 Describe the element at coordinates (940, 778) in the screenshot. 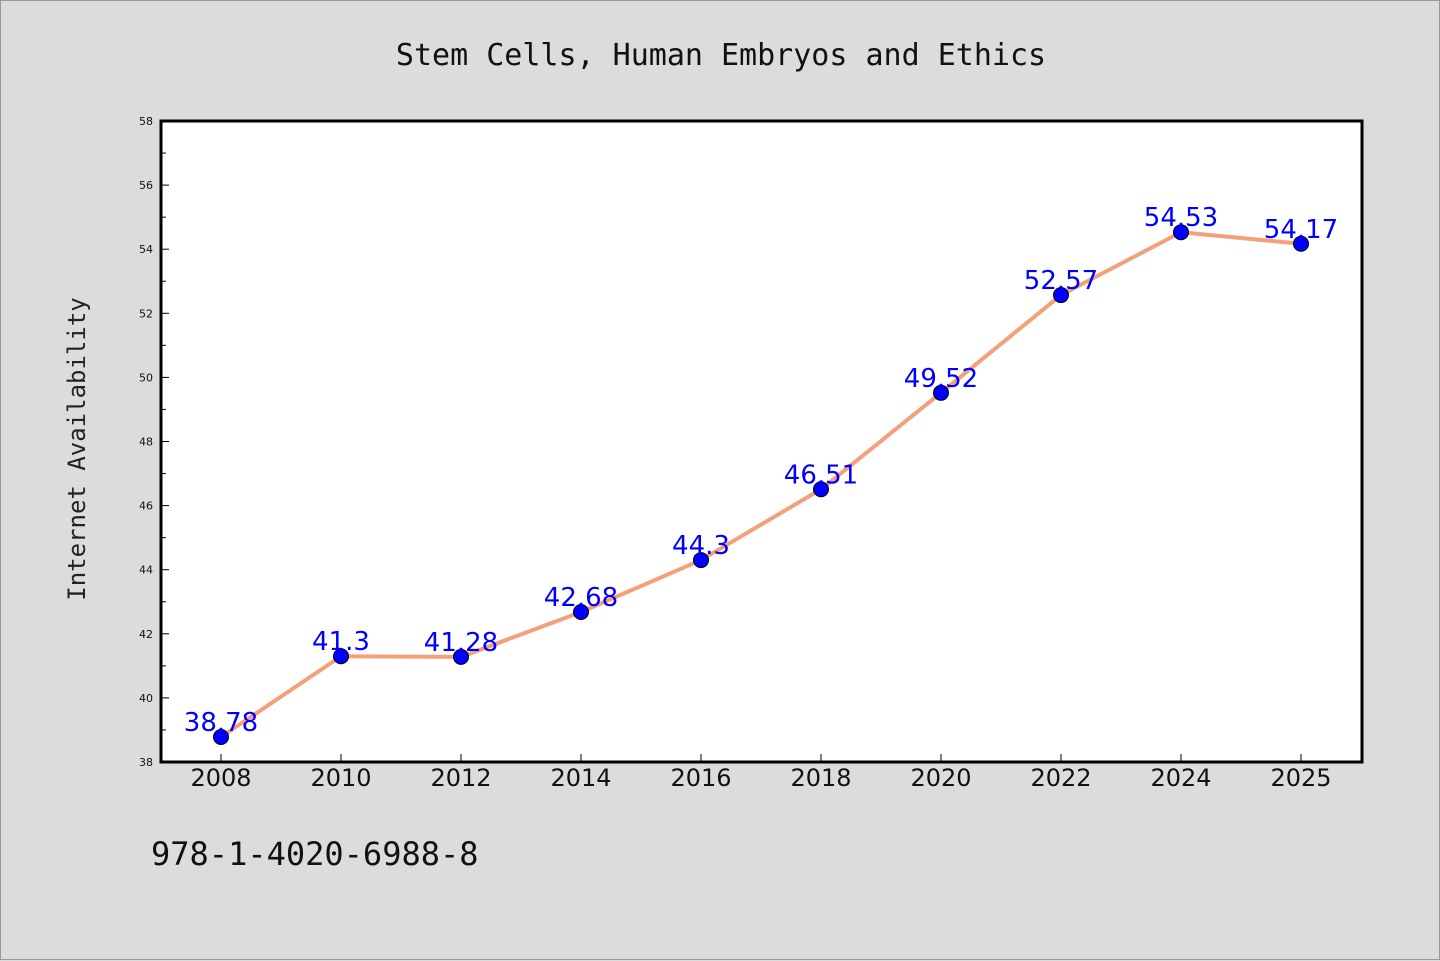

I see `x-tick-label: 2020` at that location.